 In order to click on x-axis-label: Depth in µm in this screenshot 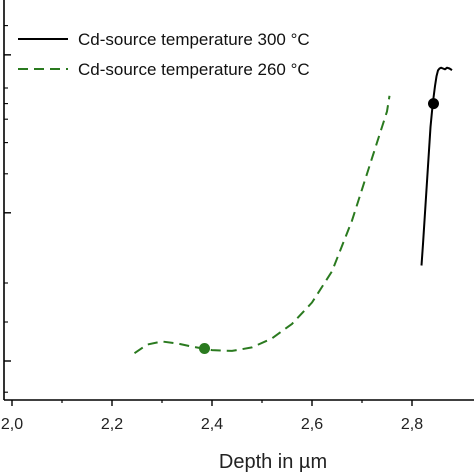, I will do `click(273, 462)`.